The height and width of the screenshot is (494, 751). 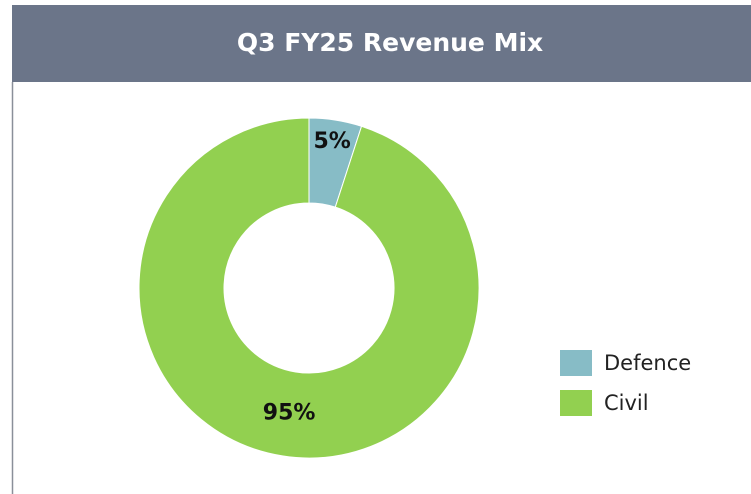 What do you see at coordinates (331, 141) in the screenshot?
I see `data-label: 5%` at bounding box center [331, 141].